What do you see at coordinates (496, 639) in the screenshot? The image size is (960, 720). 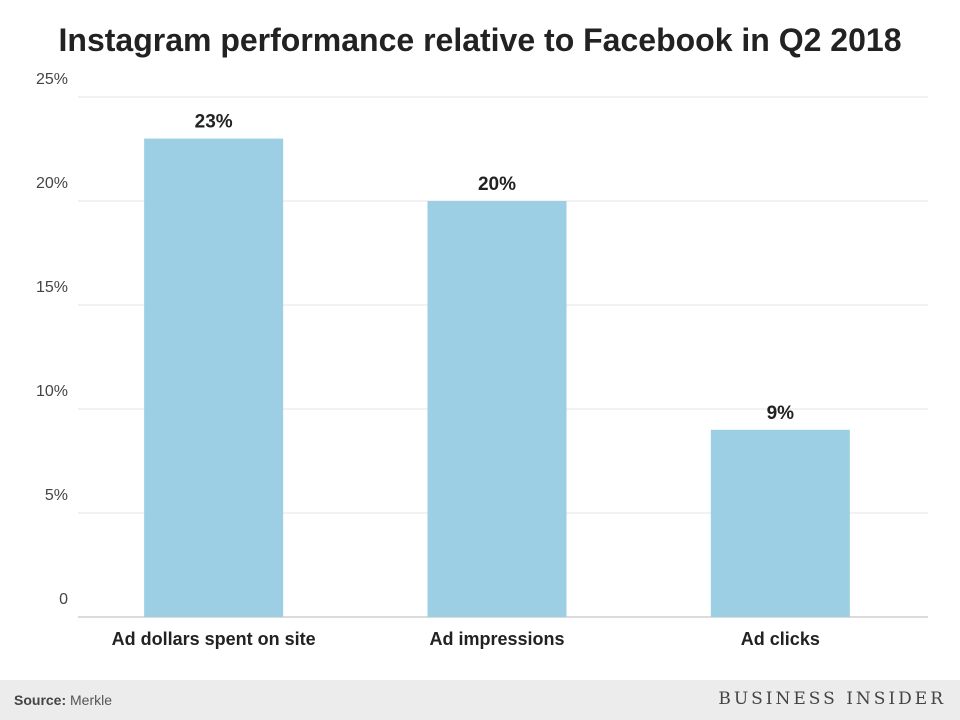 I see `x-tick-label: Ad impressions` at bounding box center [496, 639].